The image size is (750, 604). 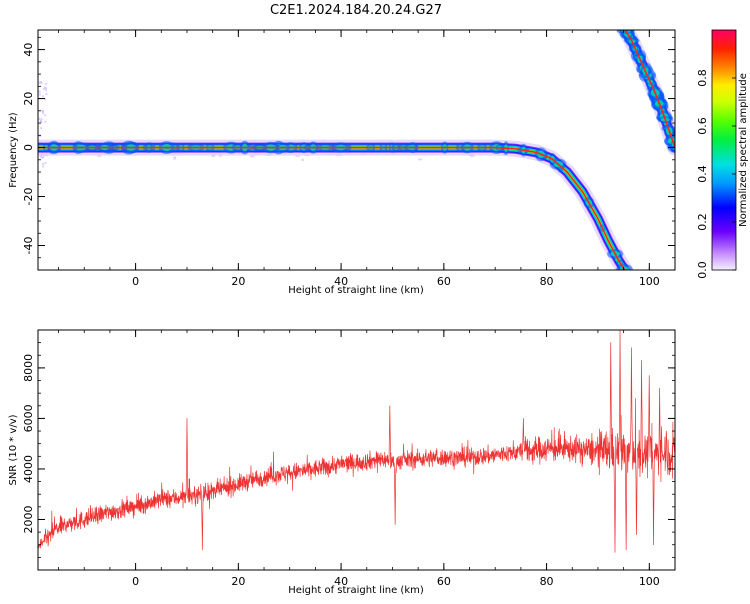 What do you see at coordinates (356, 590) in the screenshot?
I see `snr-x-axis-label: Height of straight line (km)` at bounding box center [356, 590].